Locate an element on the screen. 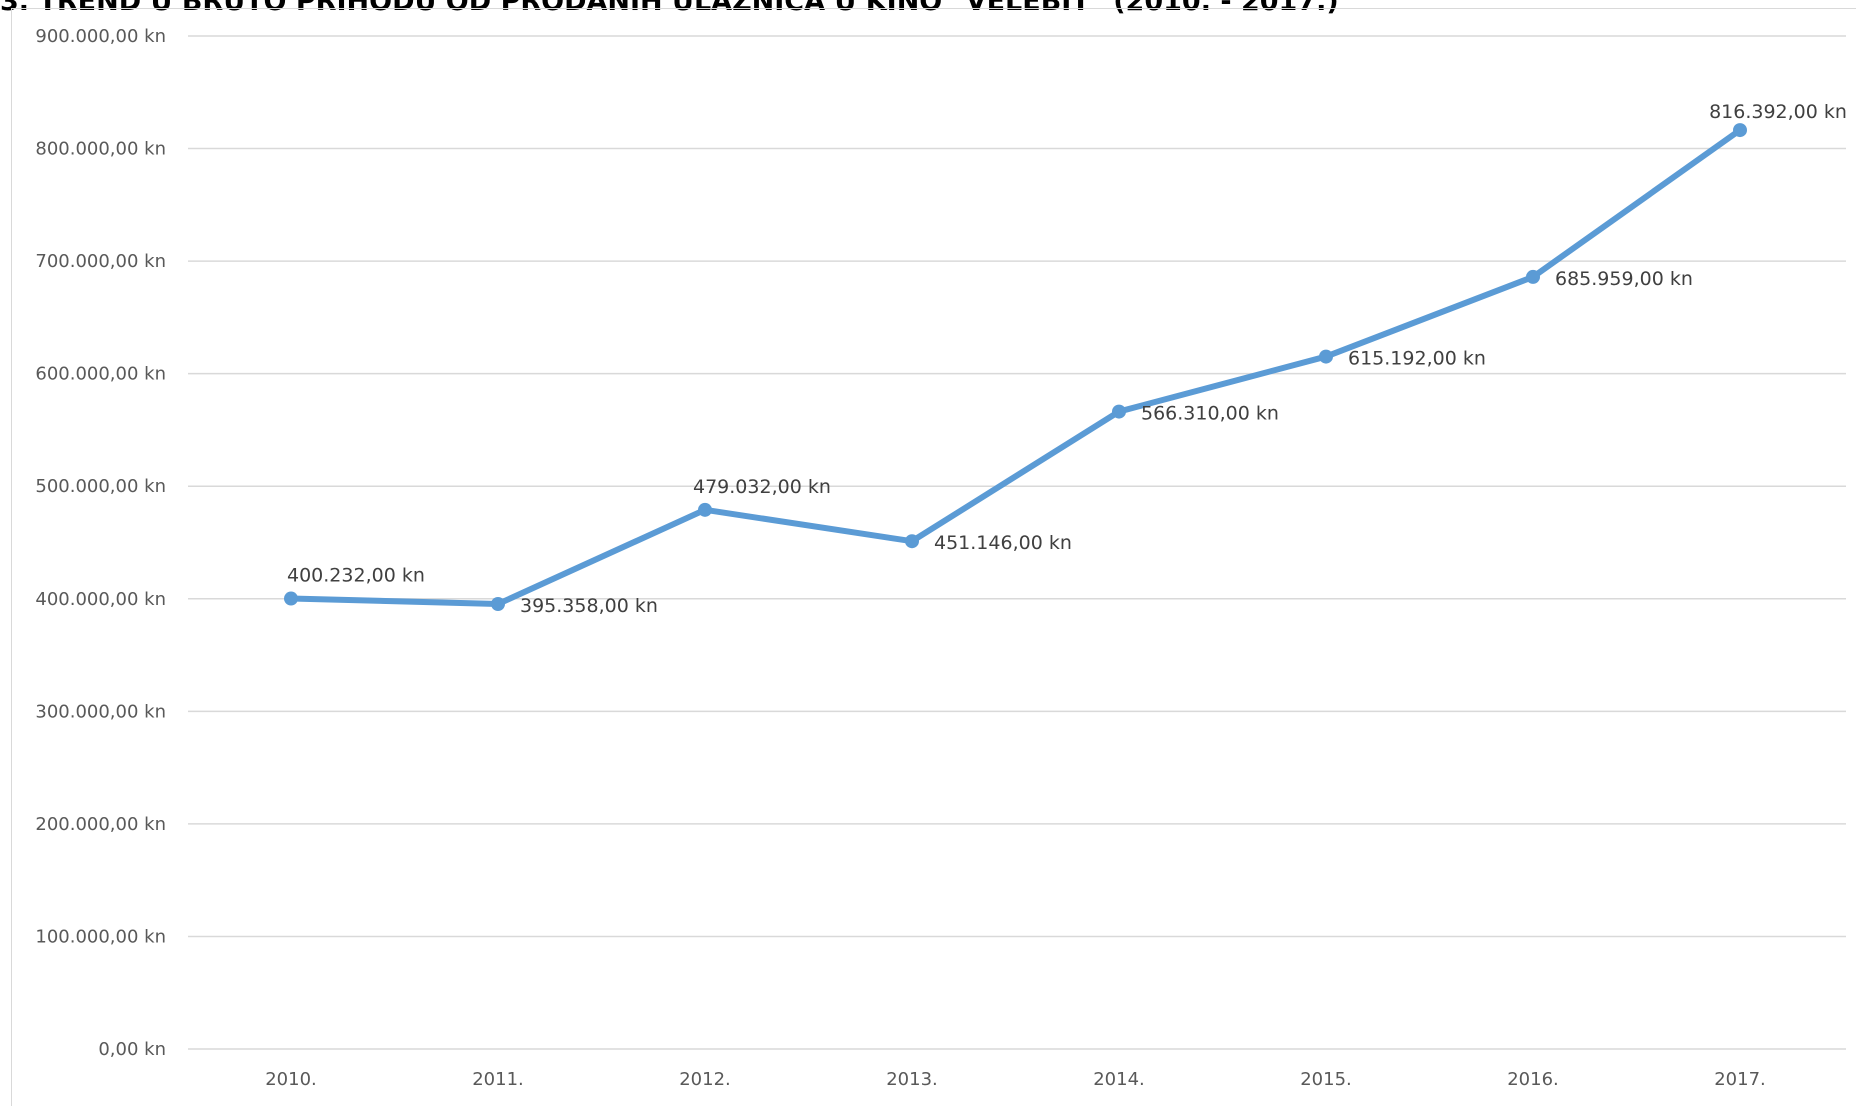 Image resolution: width=1856 pixels, height=1106 pixels. y-tick-label: 0,00 kn is located at coordinates (132, 1049).